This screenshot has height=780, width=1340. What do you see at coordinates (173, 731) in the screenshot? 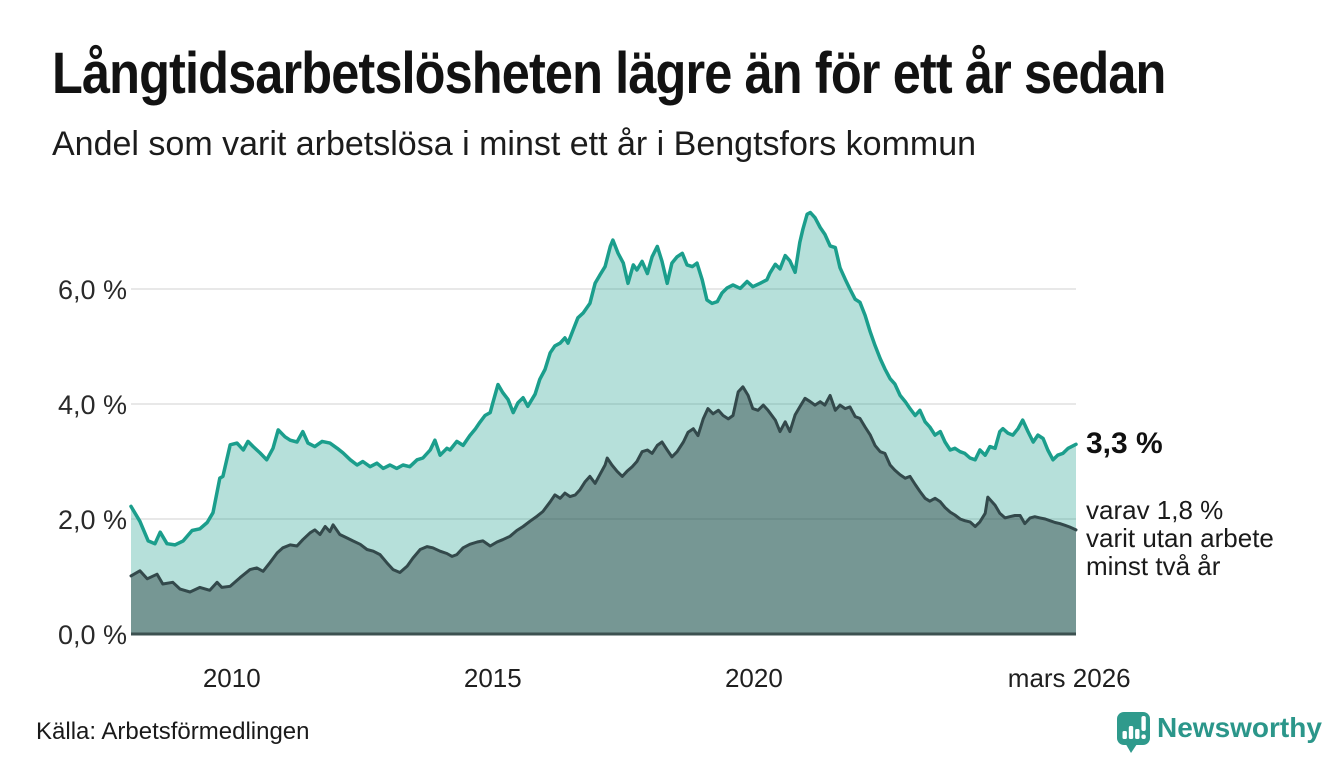
I see `source-credit: Källa: Arbetsförmedlingen` at bounding box center [173, 731].